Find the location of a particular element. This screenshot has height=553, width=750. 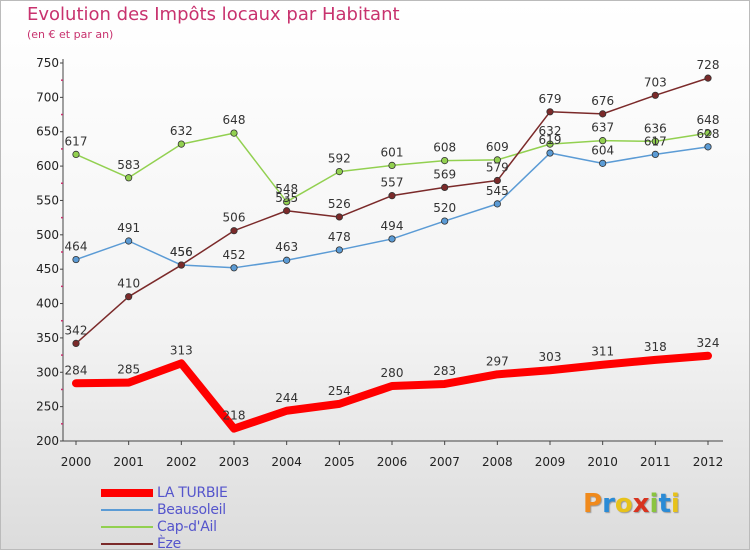

data-label: 410 is located at coordinates (128, 284).